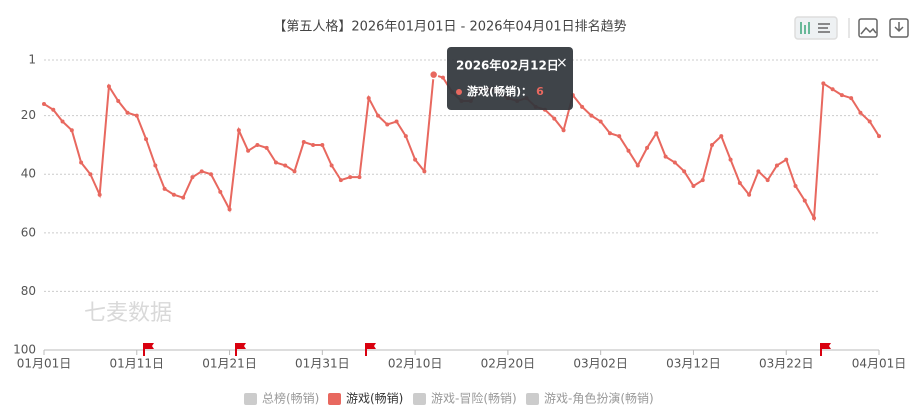  I want to click on list-icon, so click(824, 28).